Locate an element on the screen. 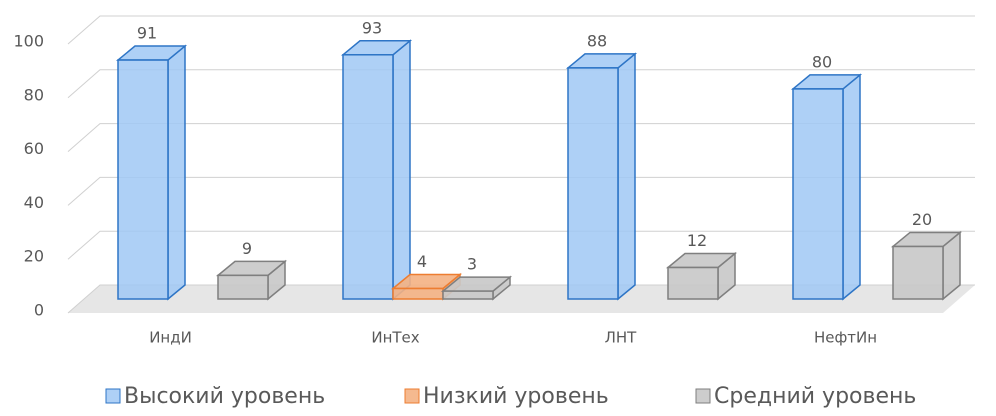  y-tick-label: 80 is located at coordinates (34, 94).